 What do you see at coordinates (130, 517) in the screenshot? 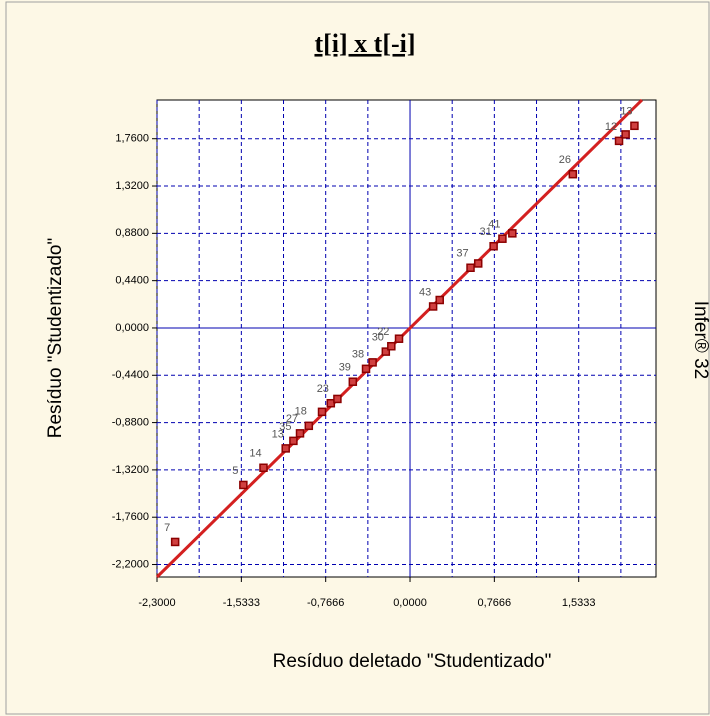
I see `y-tick-label: -1,7600` at bounding box center [130, 517].